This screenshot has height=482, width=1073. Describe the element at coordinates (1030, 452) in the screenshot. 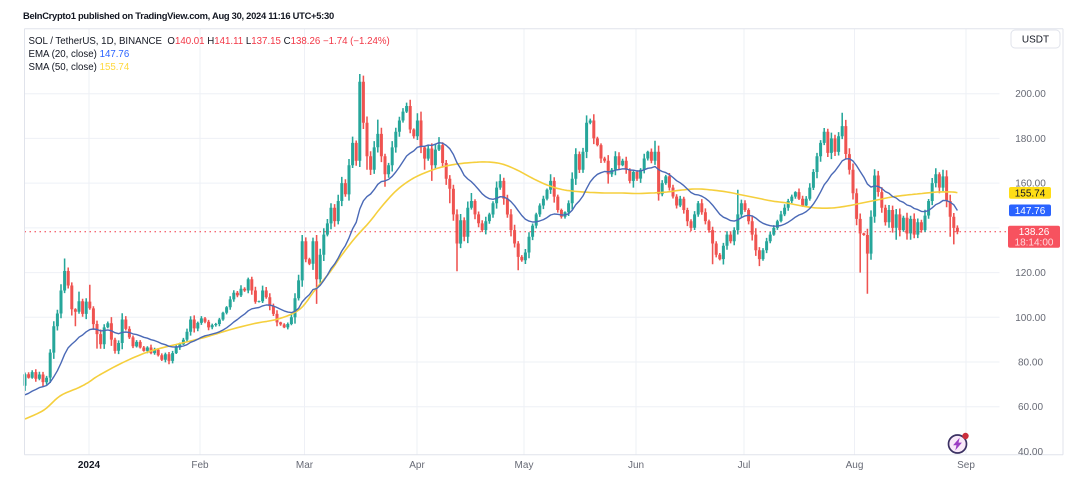

I see `svg-text: 40.00` at that location.